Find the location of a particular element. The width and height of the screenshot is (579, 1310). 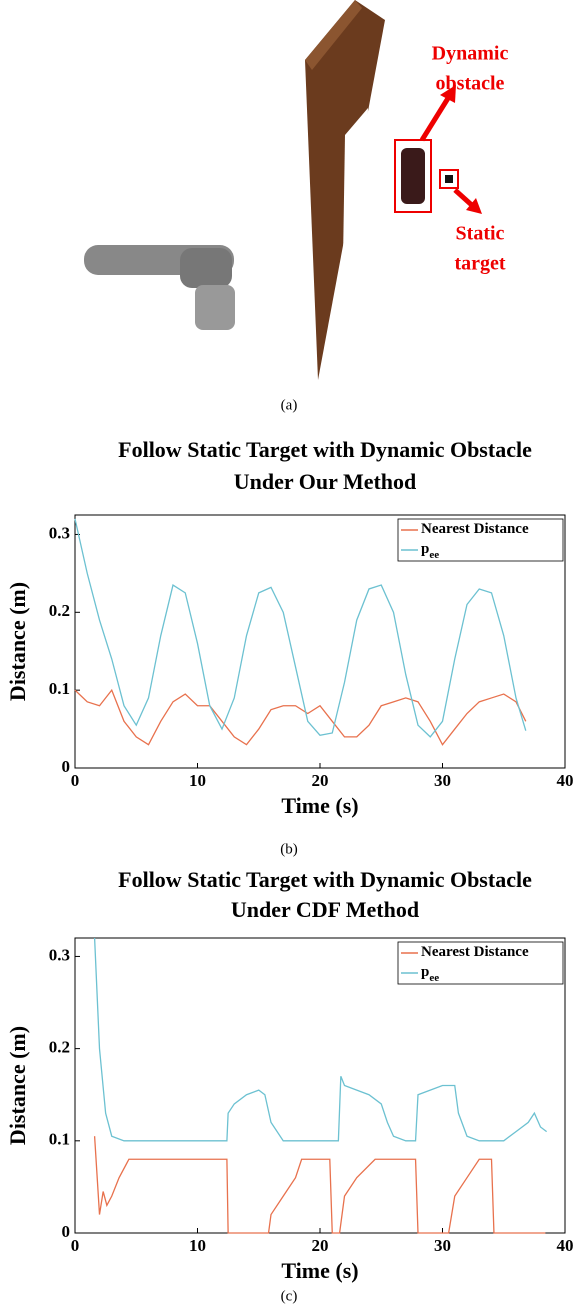

wall-edge is located at coordinates (333, 35).